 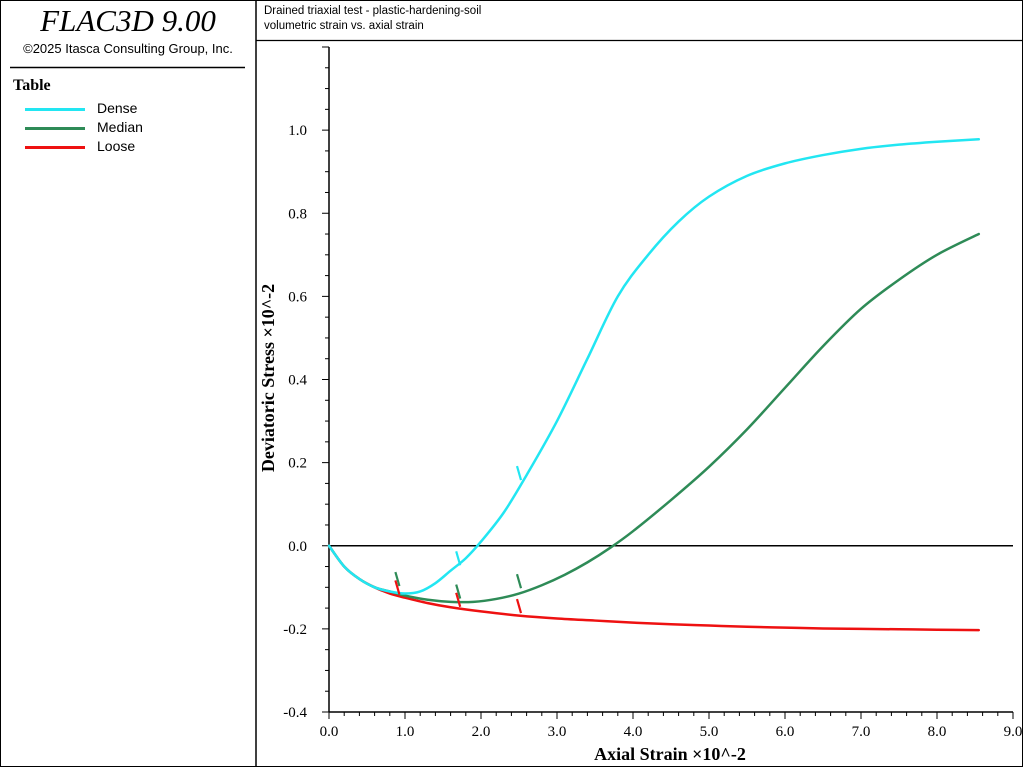 I want to click on x-tick-label: 0.0, so click(x=329, y=732).